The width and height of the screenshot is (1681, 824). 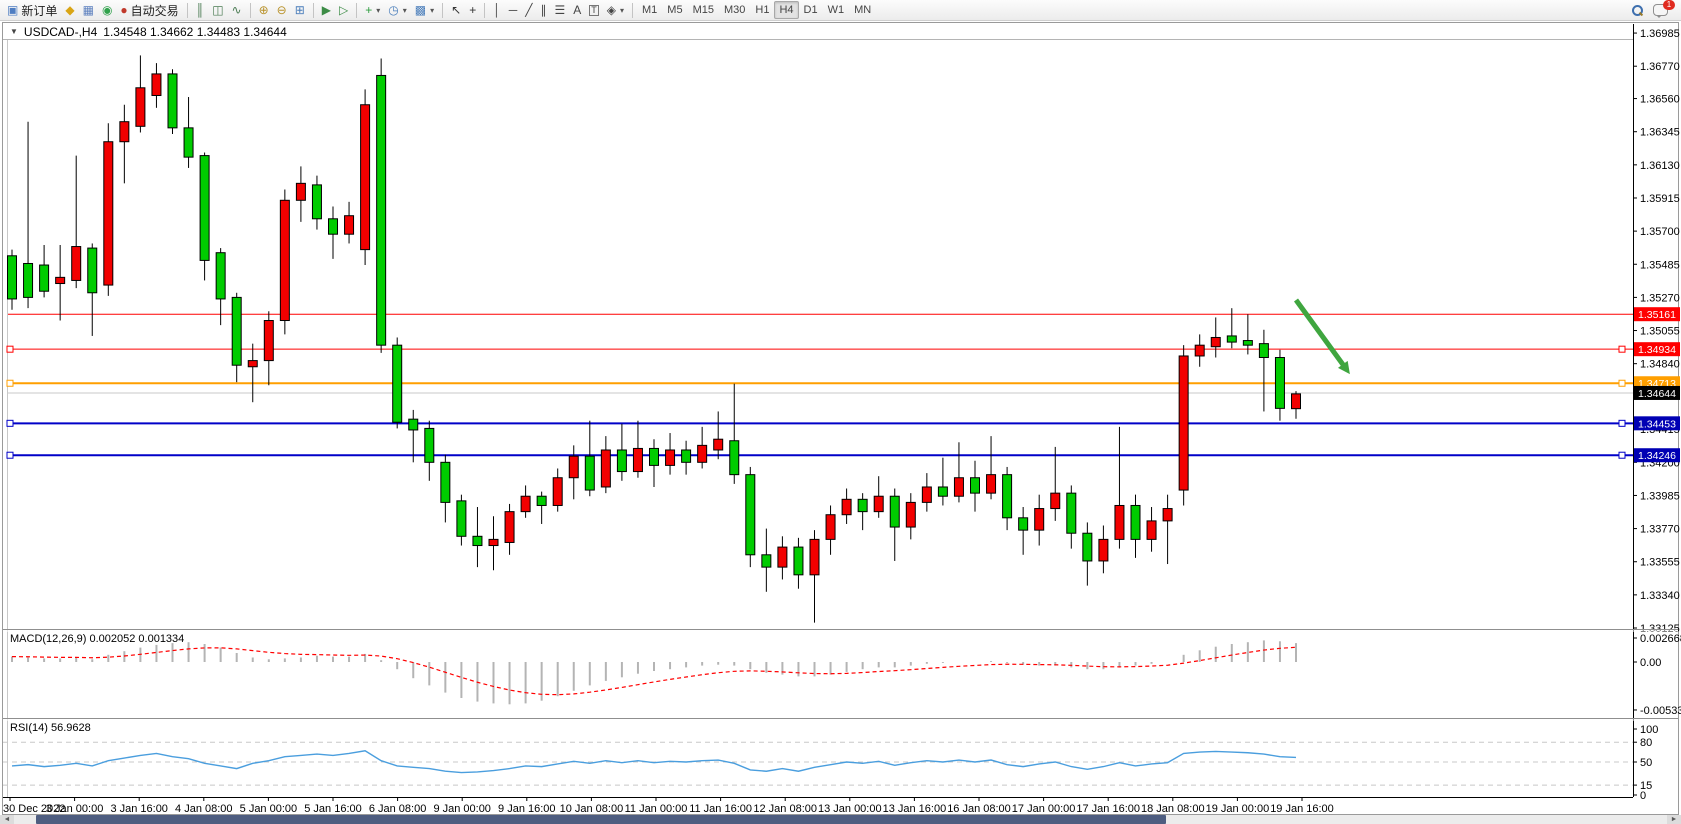 I want to click on timeframe-w1-button: W1, so click(x=836, y=10).